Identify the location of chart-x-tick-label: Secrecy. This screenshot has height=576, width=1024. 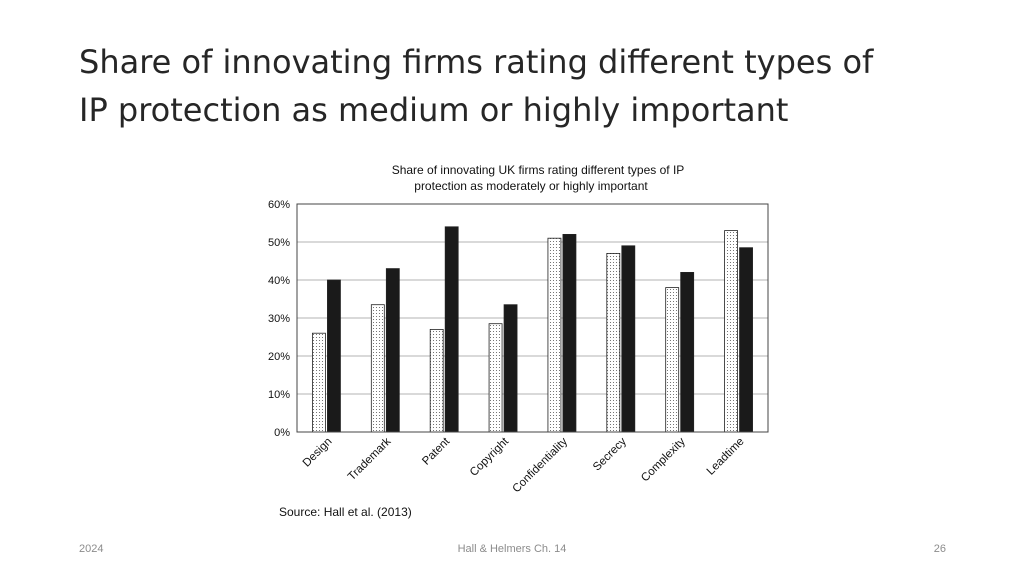
(610, 454).